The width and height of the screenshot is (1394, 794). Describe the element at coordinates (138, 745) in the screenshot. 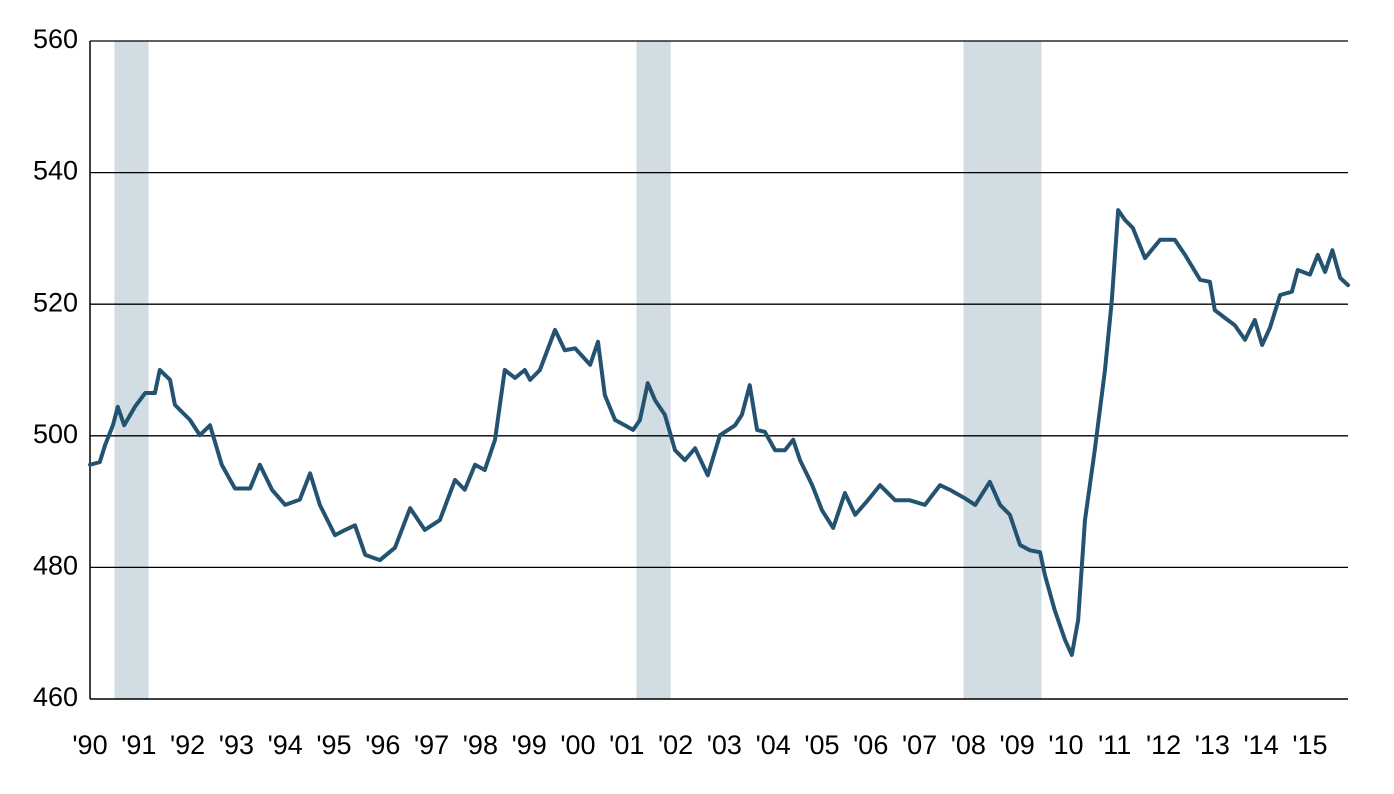

I see `x-tick-label: '91` at that location.